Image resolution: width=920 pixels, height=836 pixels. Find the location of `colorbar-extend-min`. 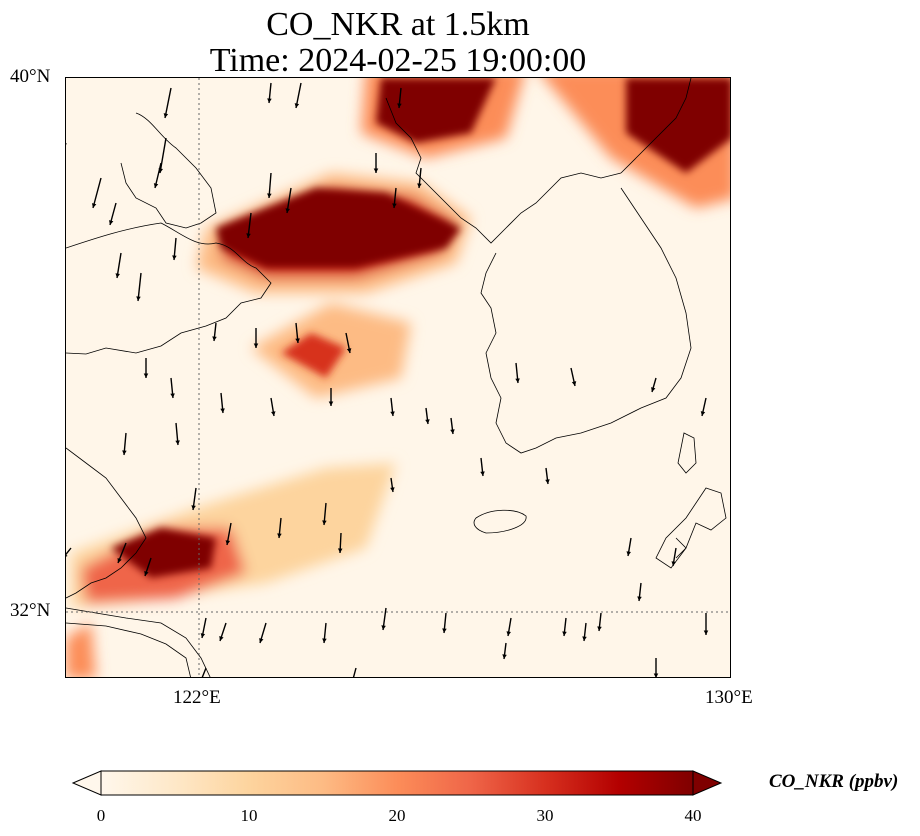

colorbar-extend-min is located at coordinates (86, 783).